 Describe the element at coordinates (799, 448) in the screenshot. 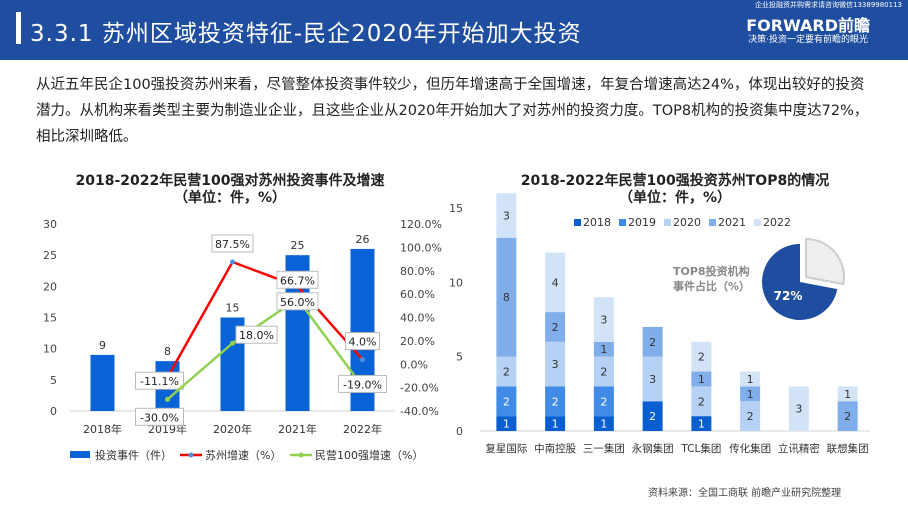

I see `x-tick-label: 立讯精密` at that location.